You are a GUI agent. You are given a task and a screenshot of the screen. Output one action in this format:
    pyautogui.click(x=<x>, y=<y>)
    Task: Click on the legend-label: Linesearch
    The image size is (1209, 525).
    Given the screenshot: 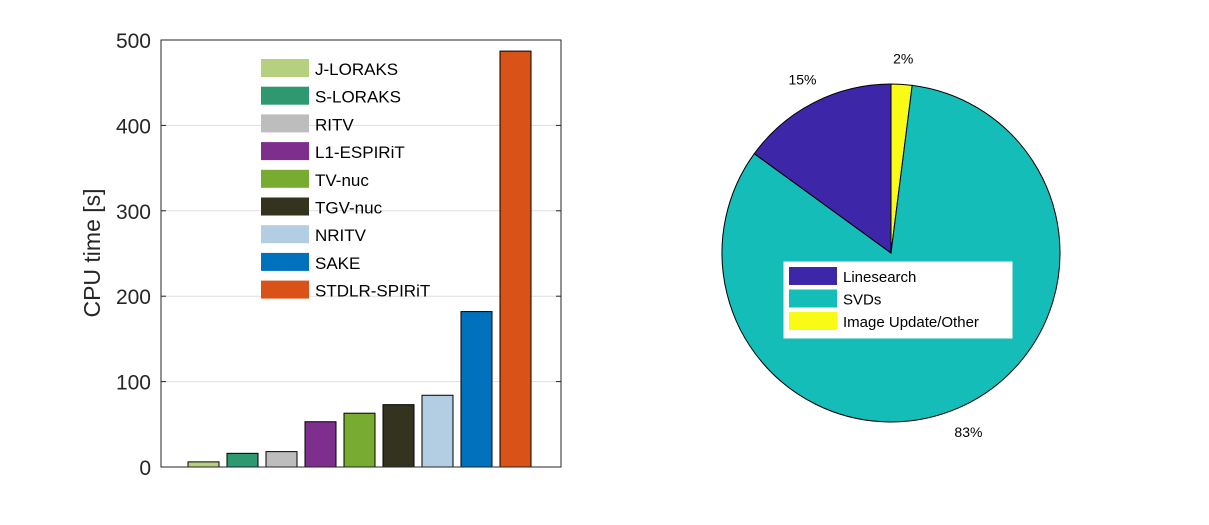 What is the action you would take?
    pyautogui.click(x=879, y=277)
    